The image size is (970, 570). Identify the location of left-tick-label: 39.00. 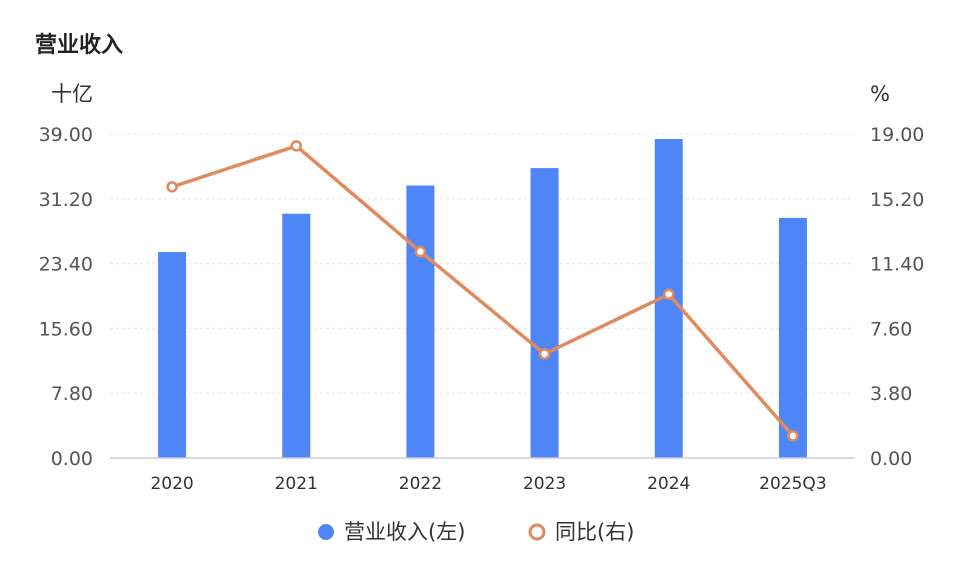
(66, 135).